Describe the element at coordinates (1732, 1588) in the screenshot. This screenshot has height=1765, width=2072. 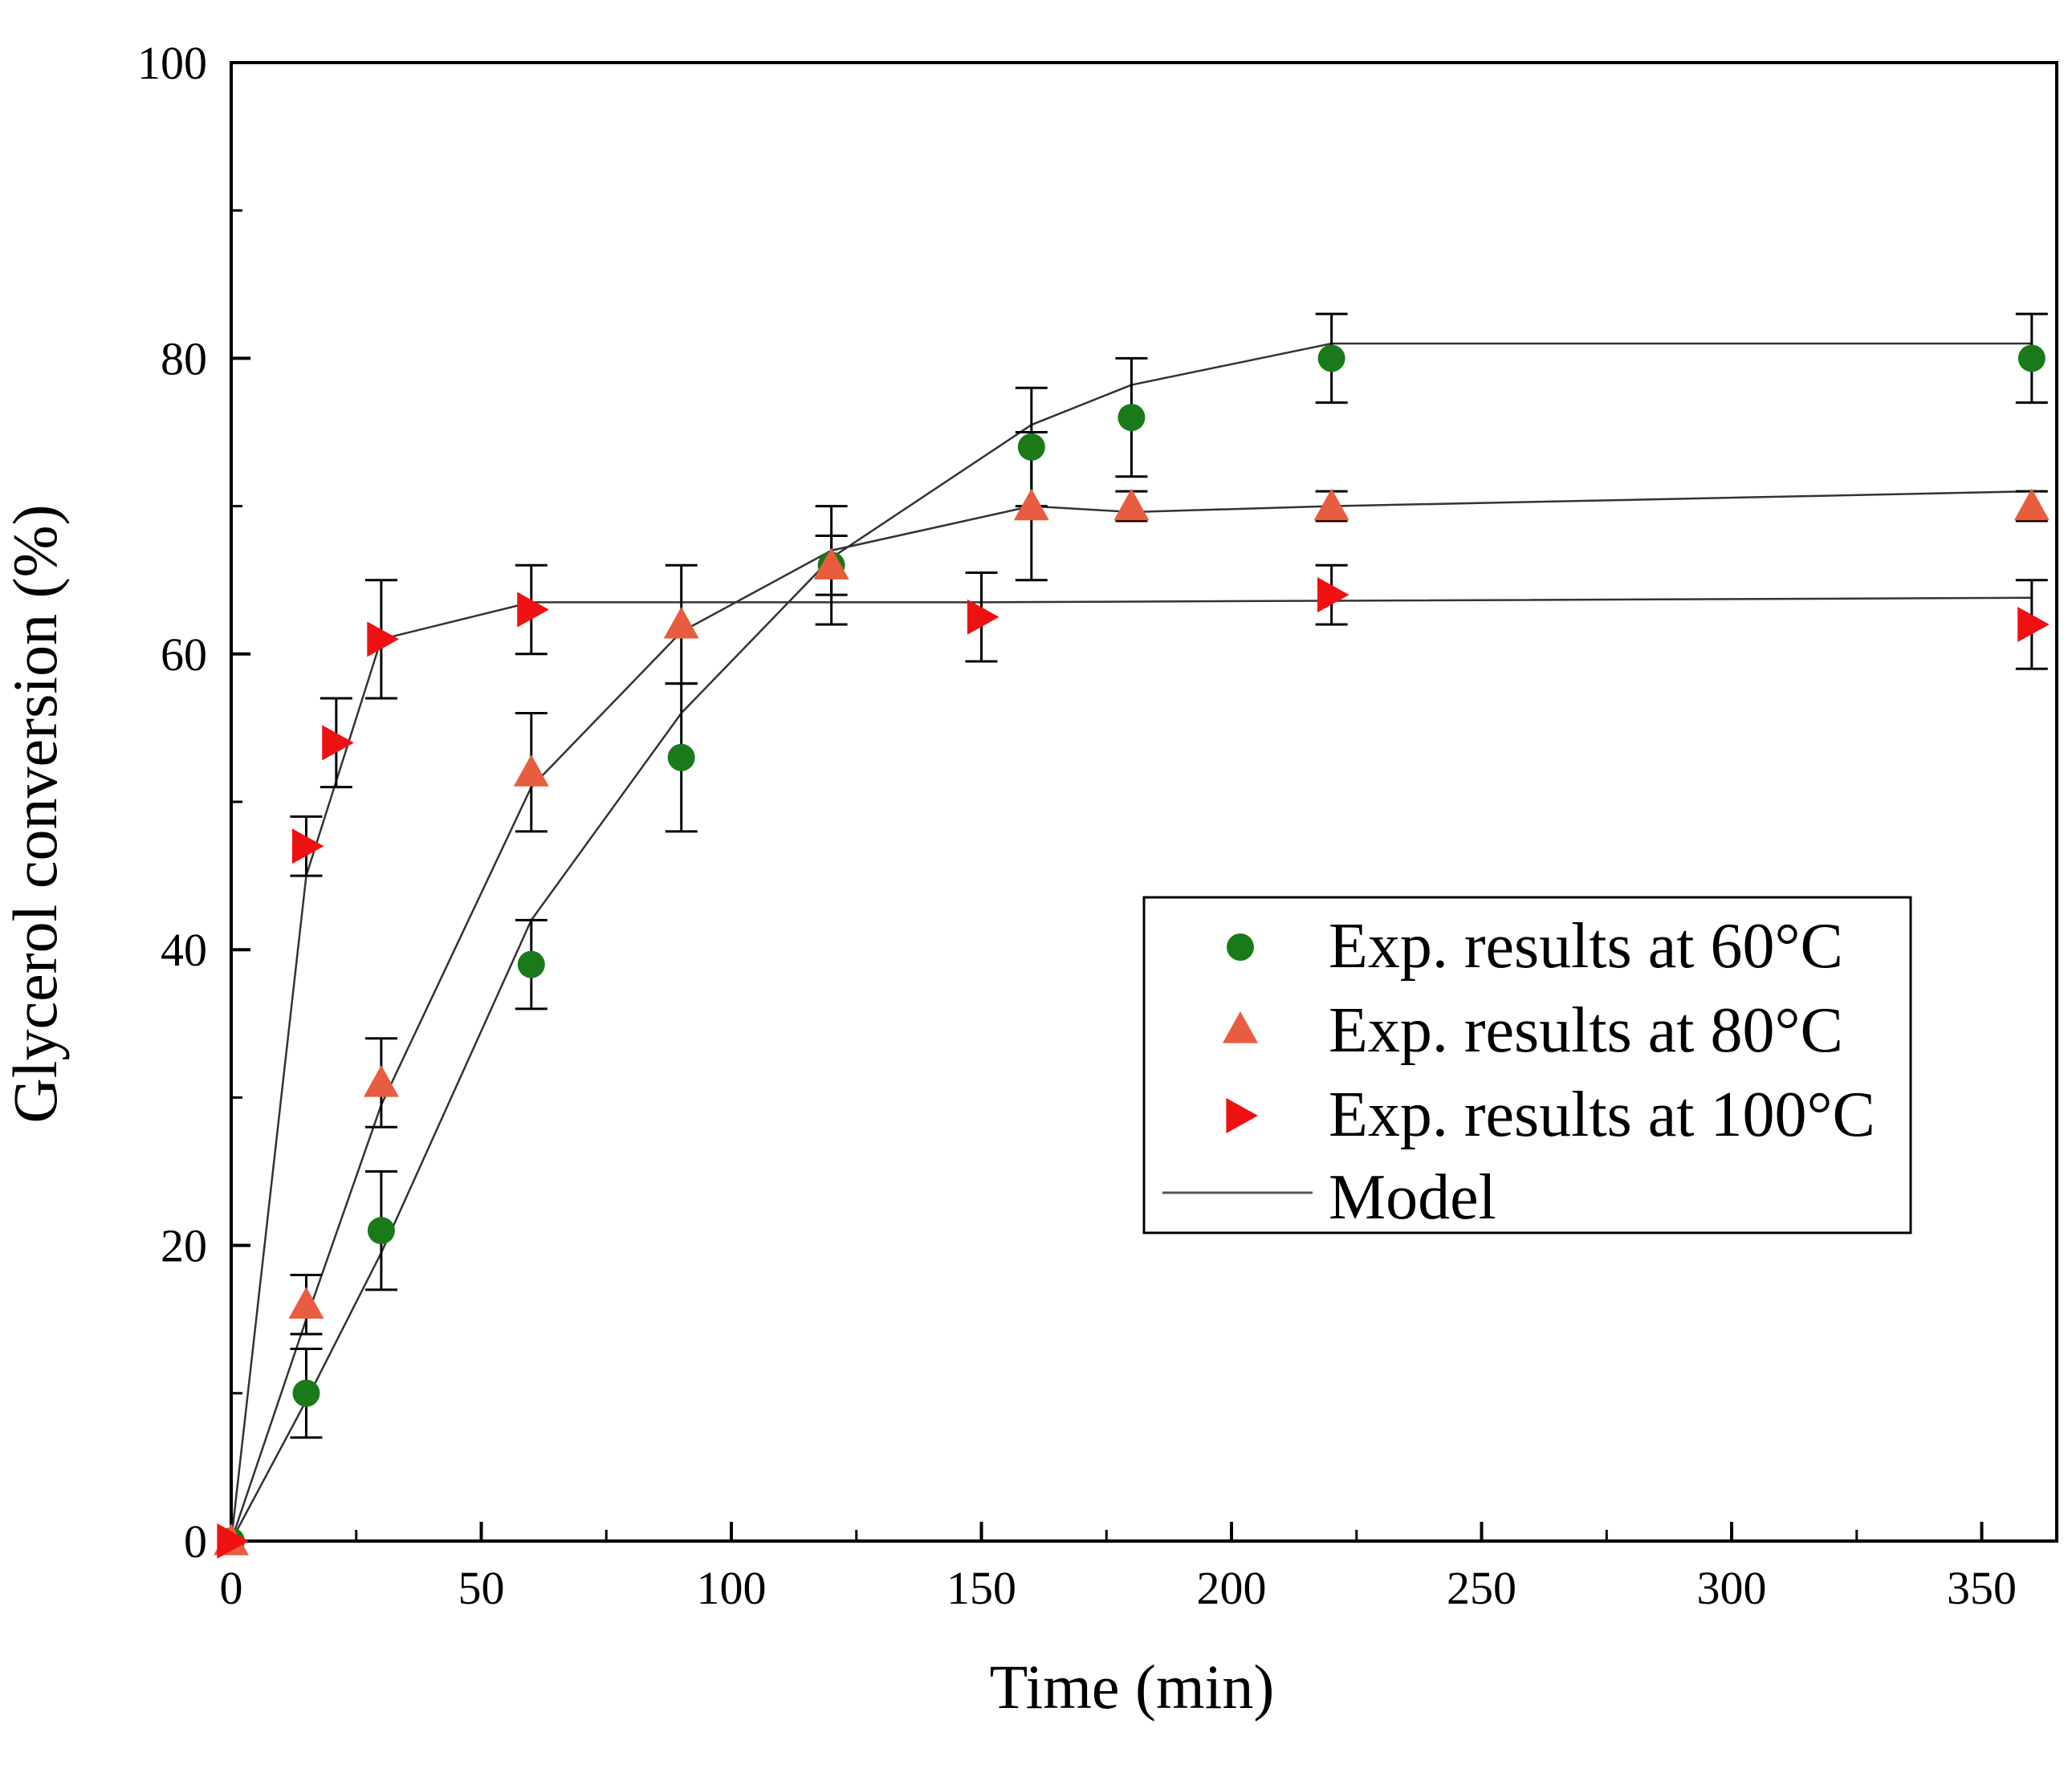
I see `x-tick-label: 300` at that location.